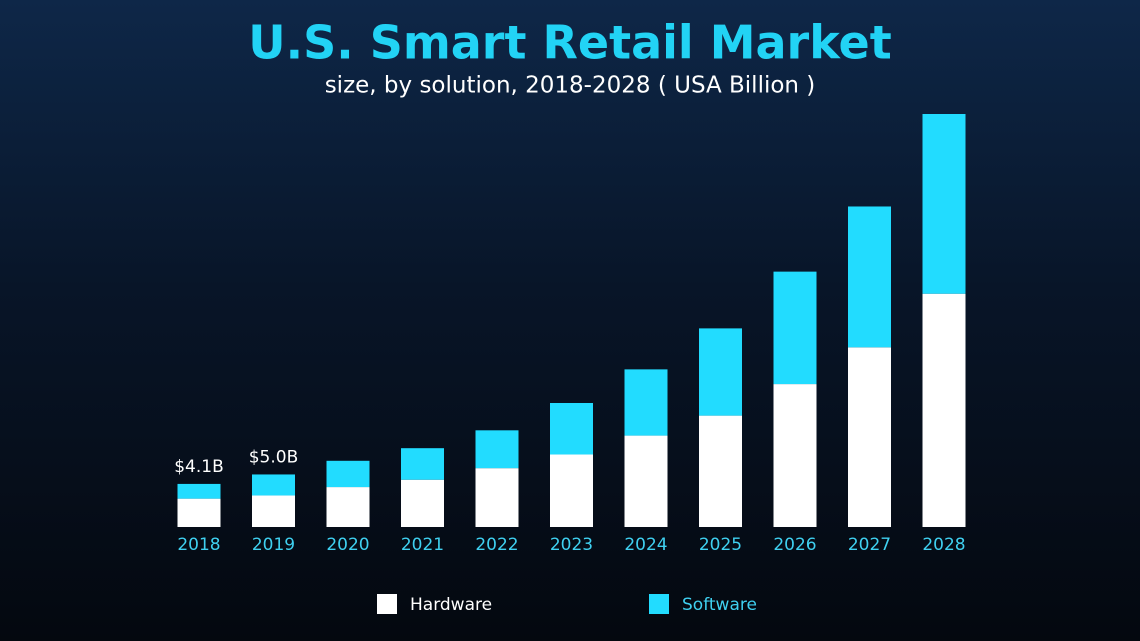 The image size is (1140, 641). What do you see at coordinates (569, 43) in the screenshot?
I see `chart-title: U.S. Smart Retail Market` at bounding box center [569, 43].